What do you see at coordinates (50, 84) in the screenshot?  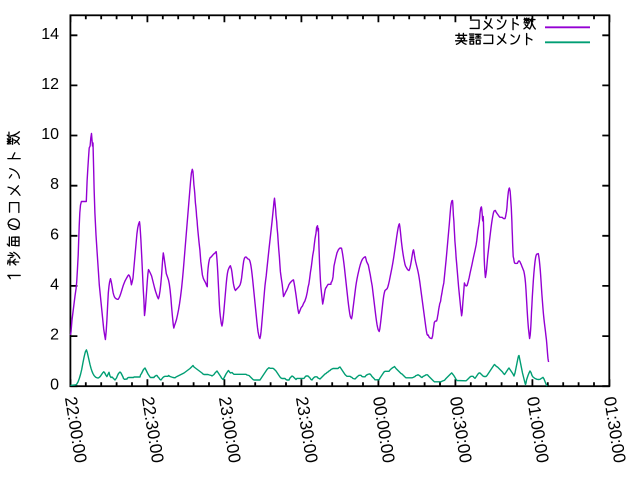 I see `svg-text: 12` at bounding box center [50, 84].